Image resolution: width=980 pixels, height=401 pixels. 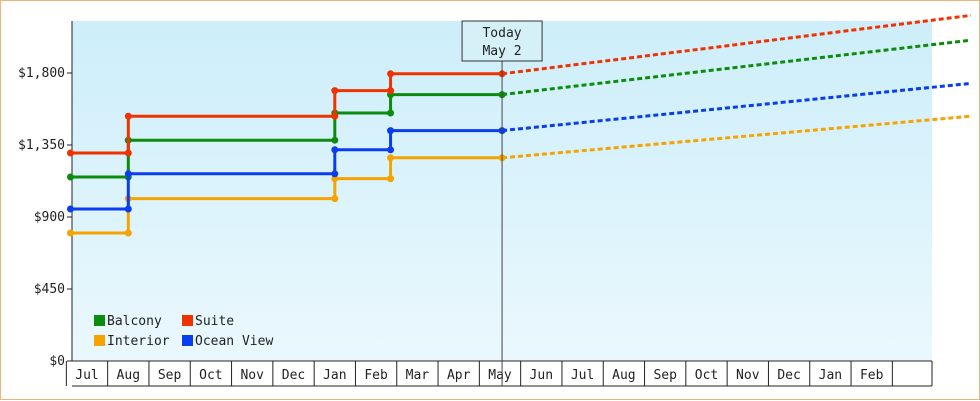 I want to click on y-tick-label: $1,800, so click(x=41, y=73).